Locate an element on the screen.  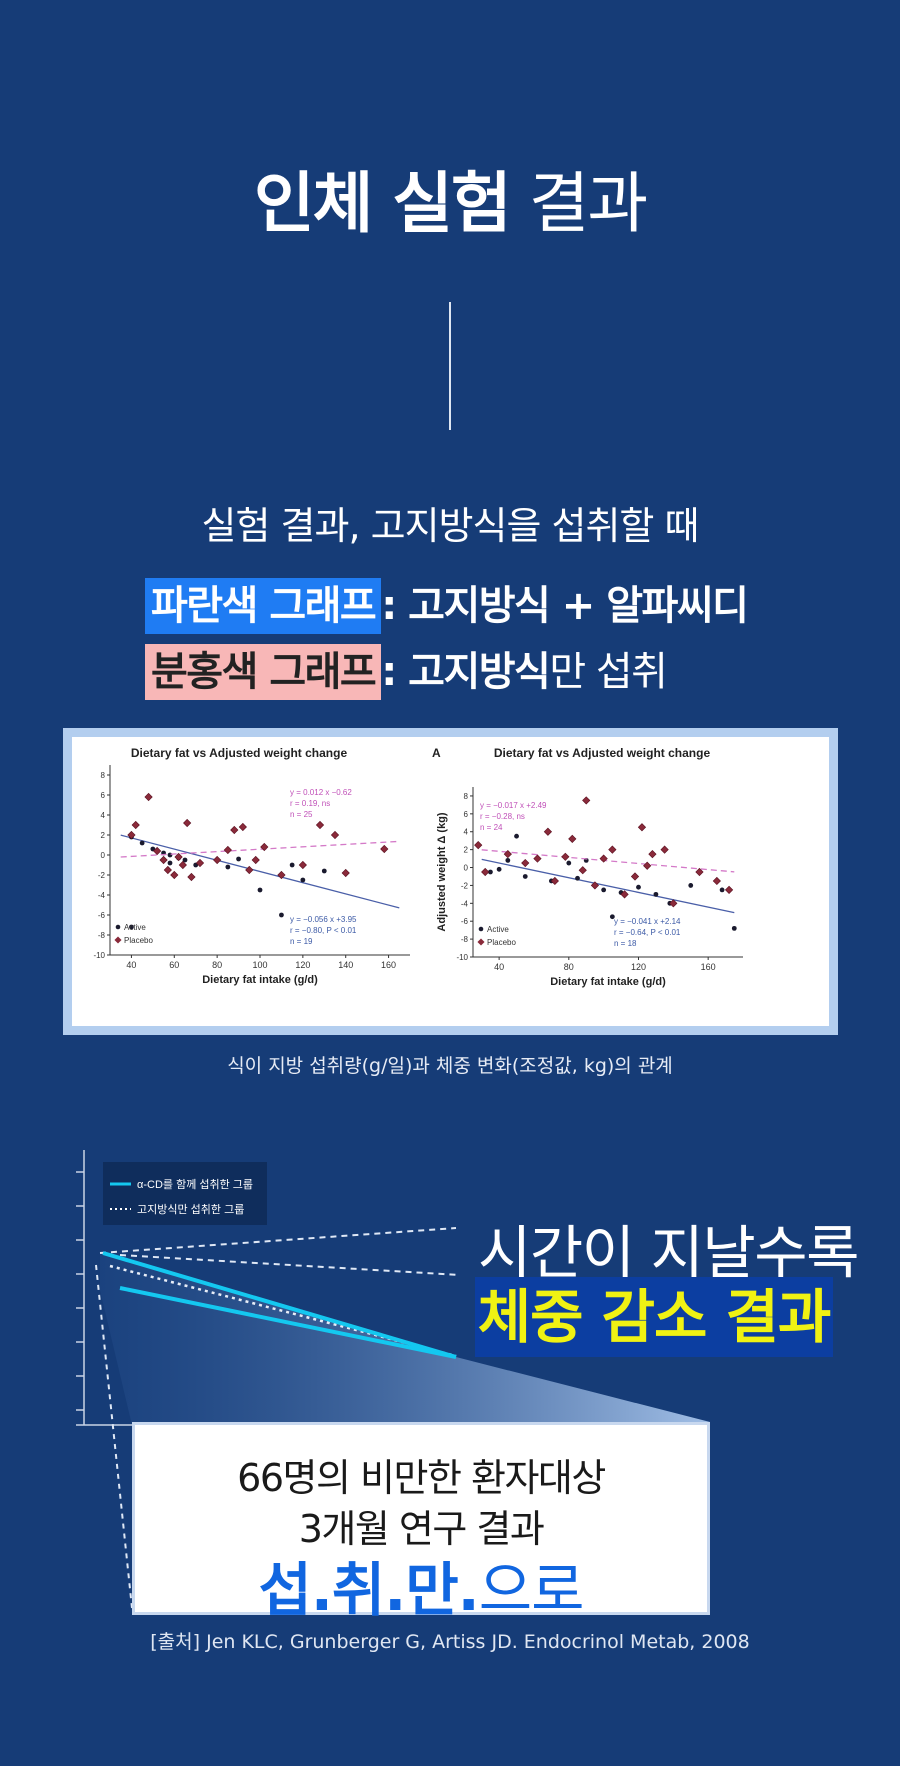
chart2-ylabel: Adjusted weight Δ (kg) is located at coordinates (442, 871).